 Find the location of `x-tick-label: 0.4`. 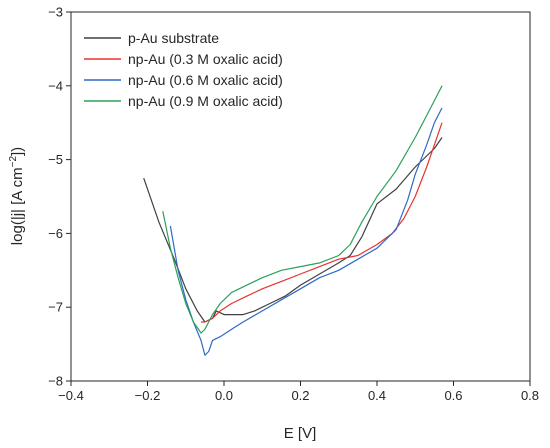

x-tick-label: 0.4 is located at coordinates (377, 395).